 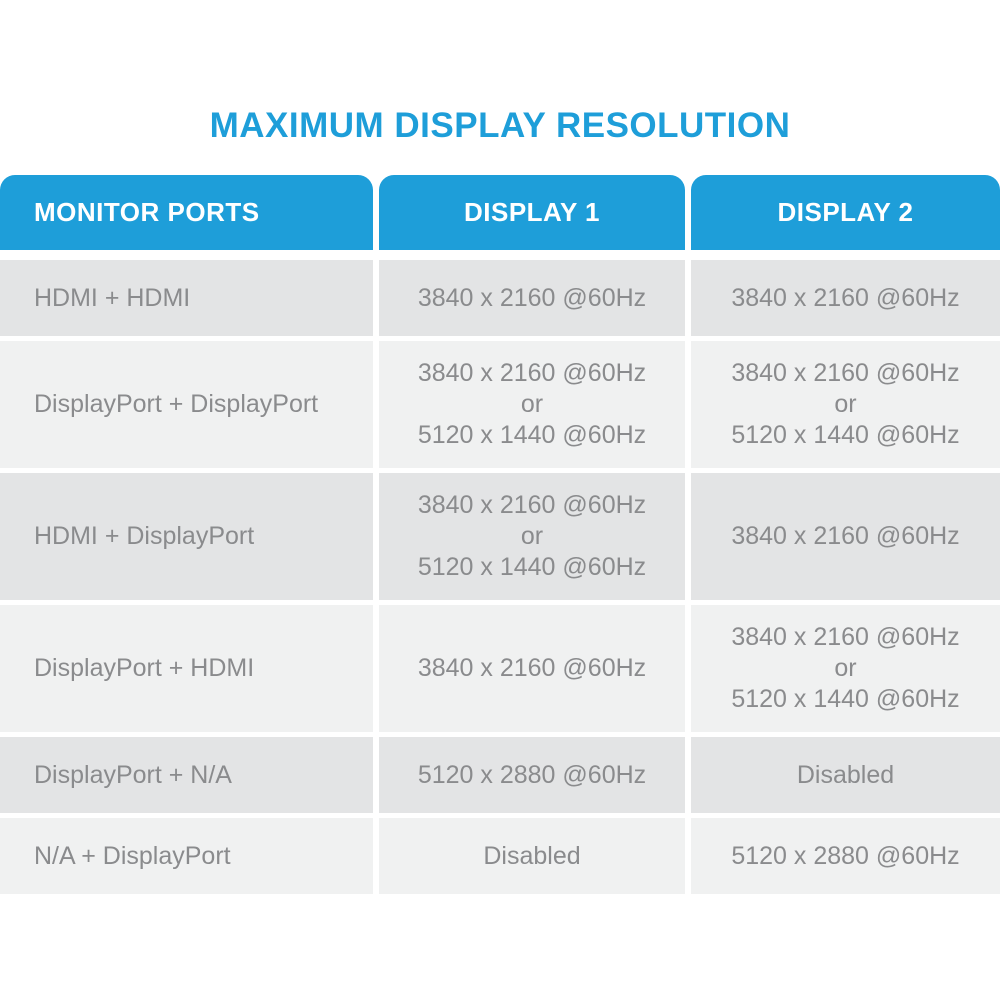 What do you see at coordinates (532, 212) in the screenshot?
I see `column-header-display-1: DISPLAY 1` at bounding box center [532, 212].